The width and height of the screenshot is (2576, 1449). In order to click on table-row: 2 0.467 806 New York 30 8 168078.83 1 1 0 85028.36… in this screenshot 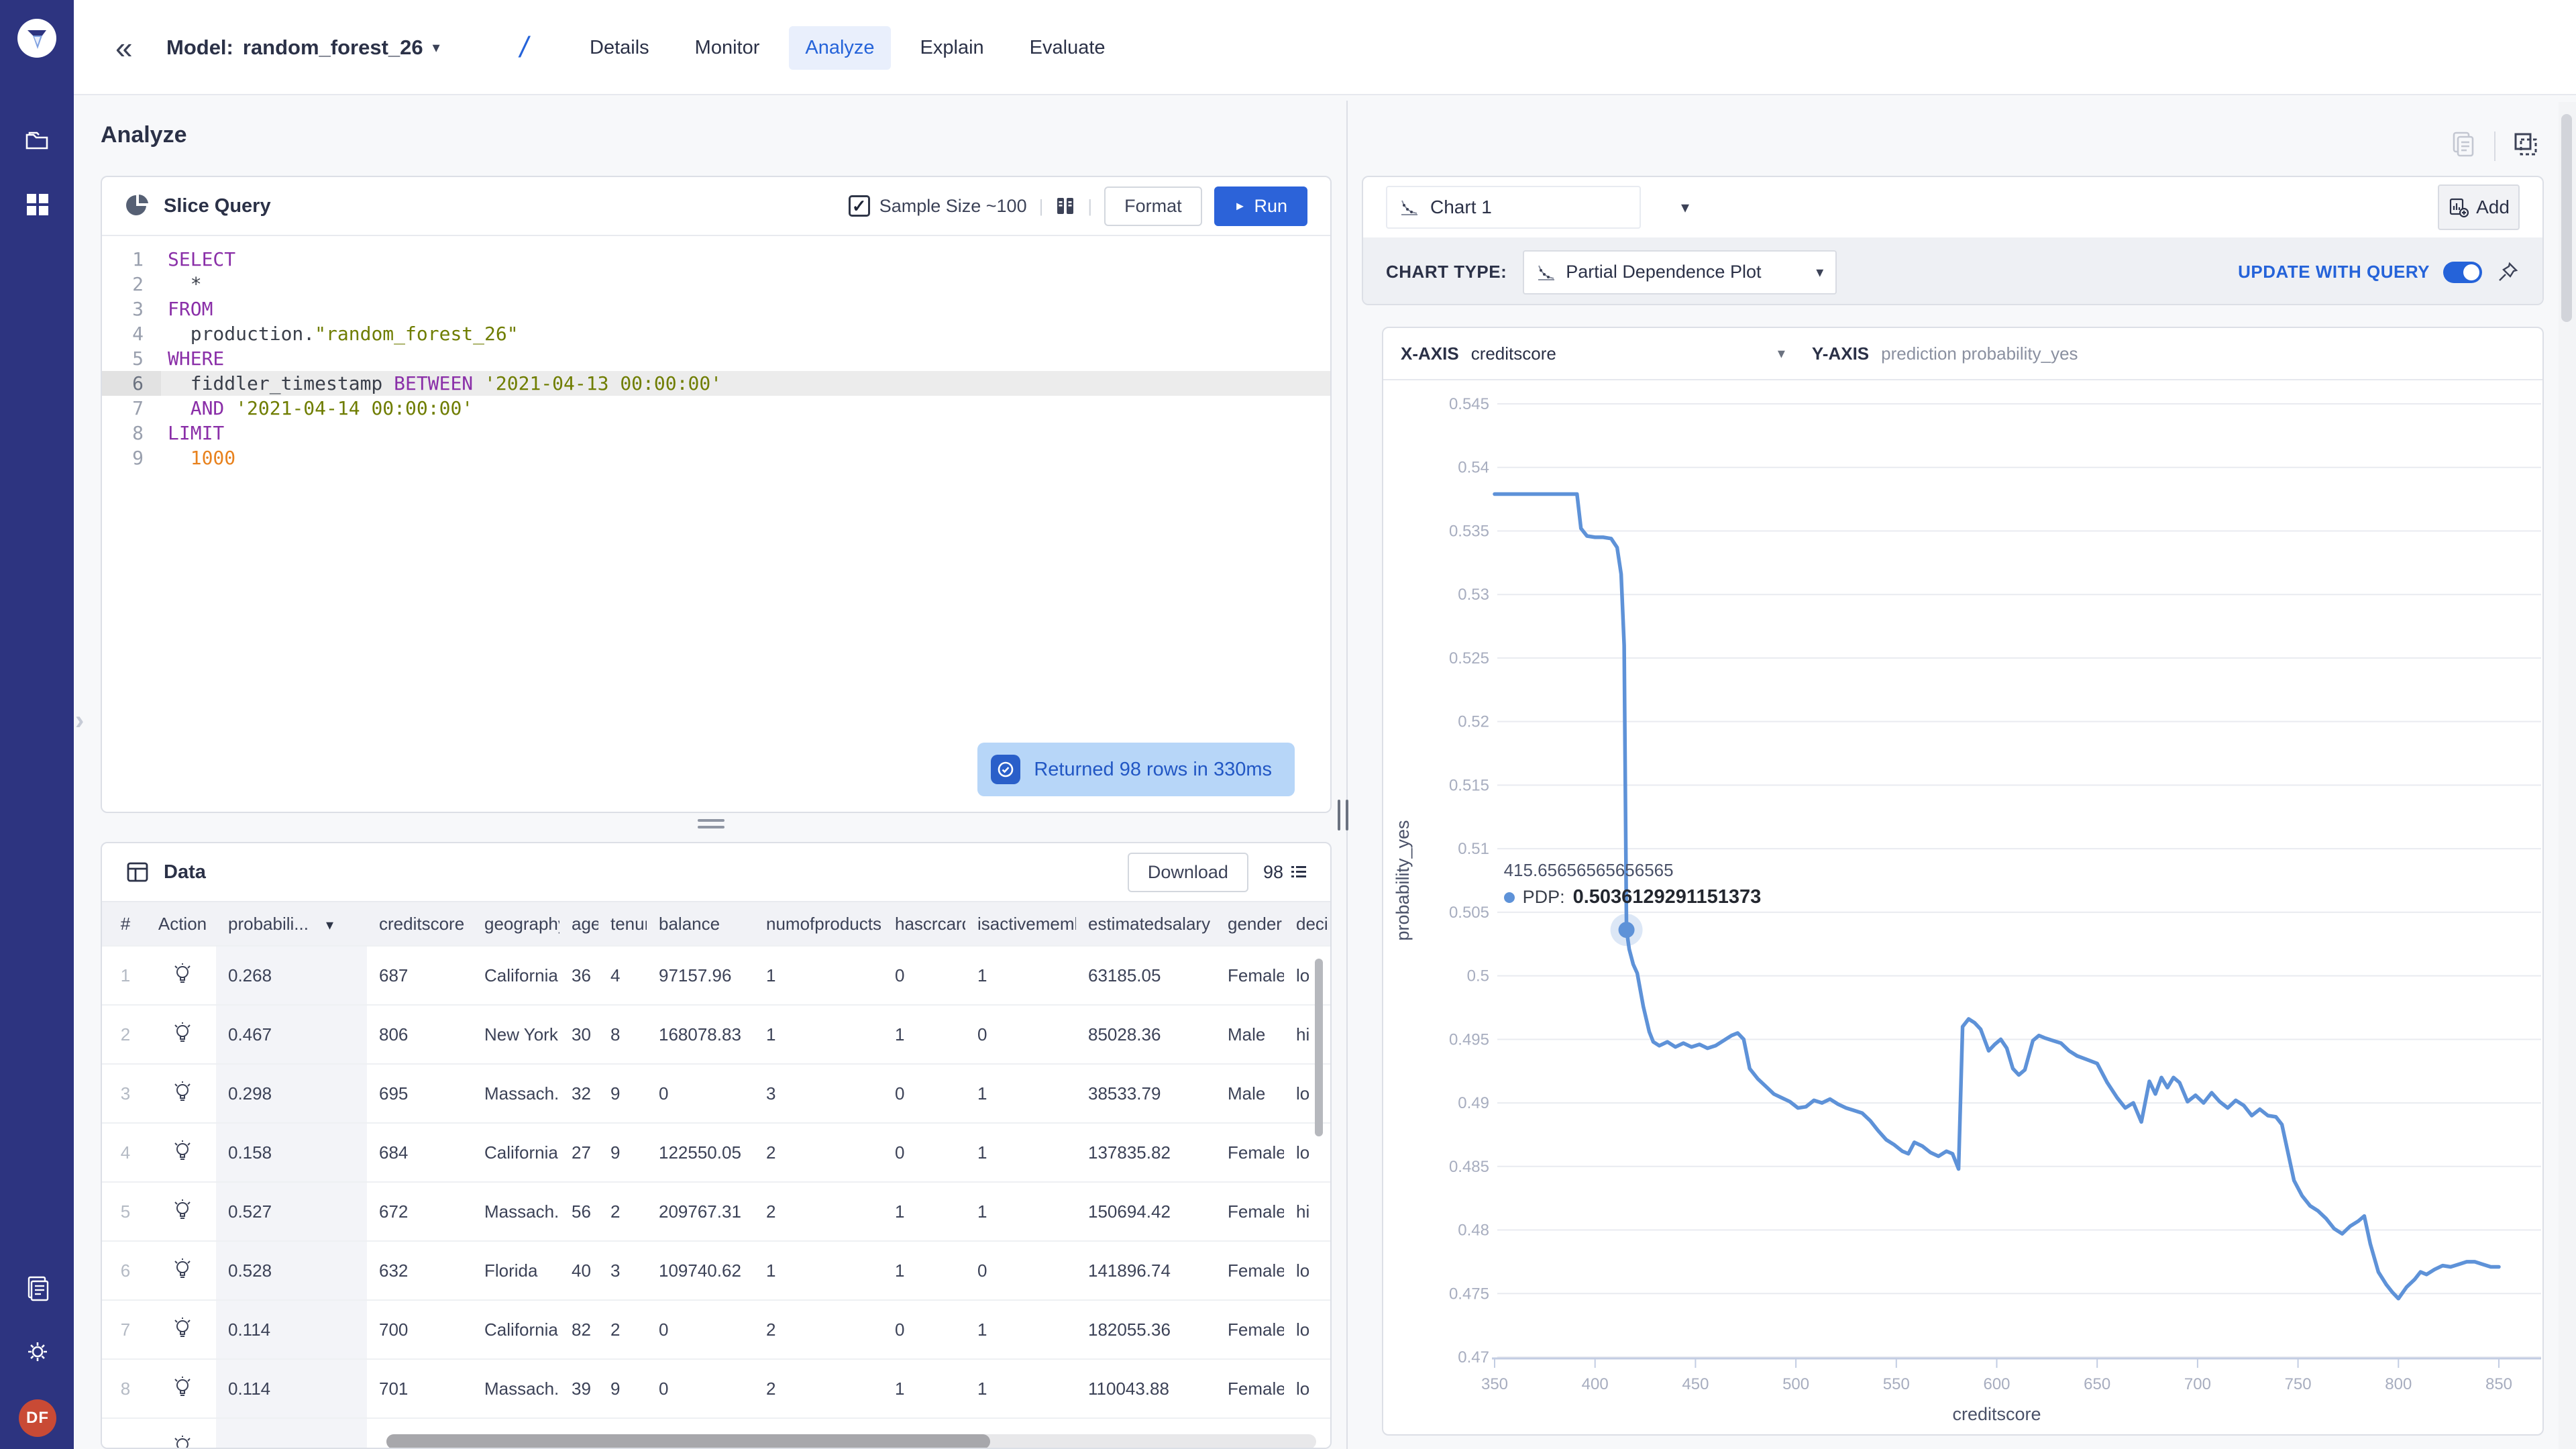, I will do `click(716, 1033)`.